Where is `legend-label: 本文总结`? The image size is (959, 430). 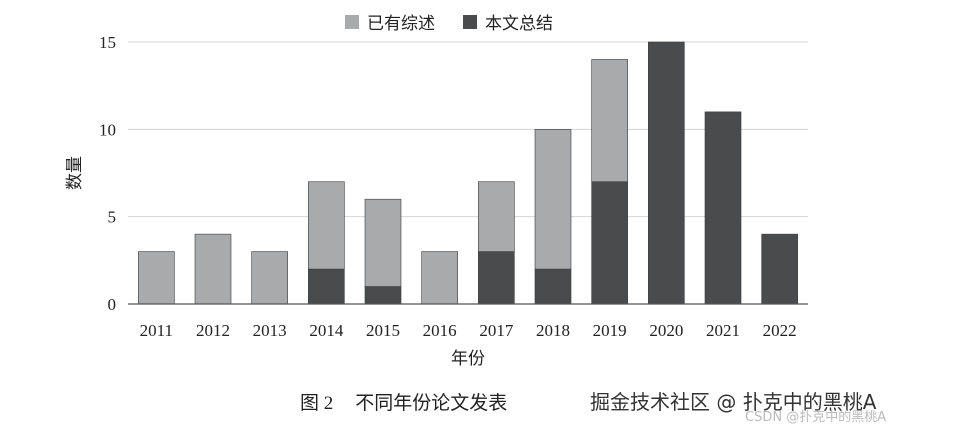
legend-label: 本文总结 is located at coordinates (519, 24).